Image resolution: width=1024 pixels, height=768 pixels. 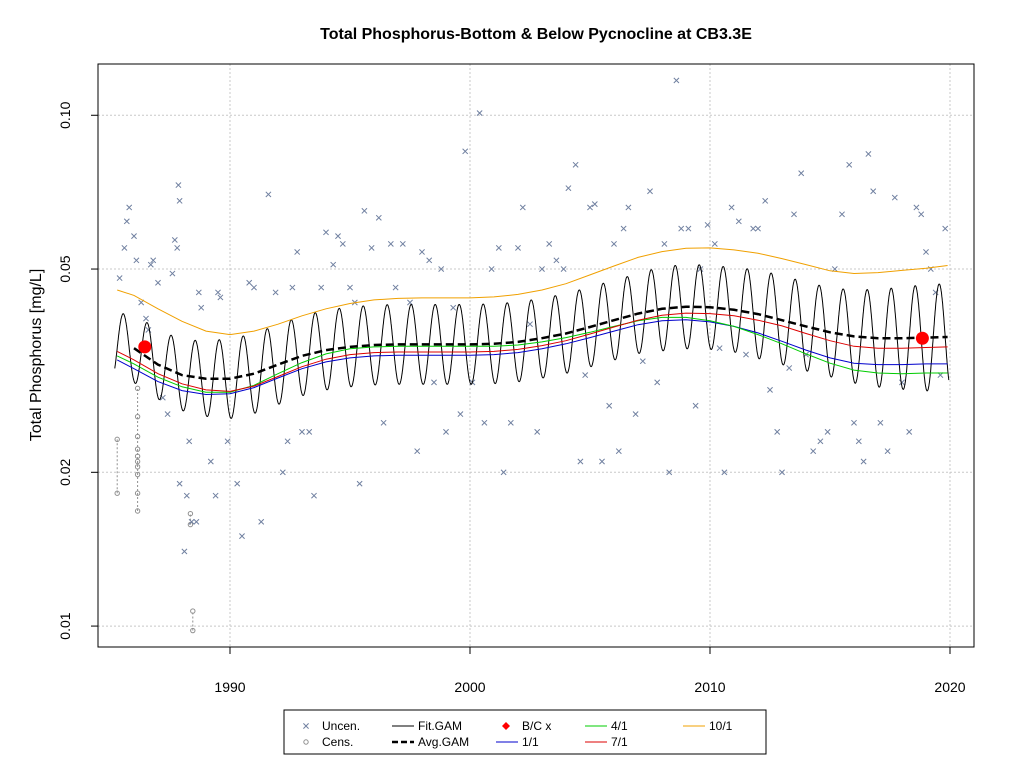 What do you see at coordinates (443, 742) in the screenshot?
I see `legend-label-avg: Avg.GAM` at bounding box center [443, 742].